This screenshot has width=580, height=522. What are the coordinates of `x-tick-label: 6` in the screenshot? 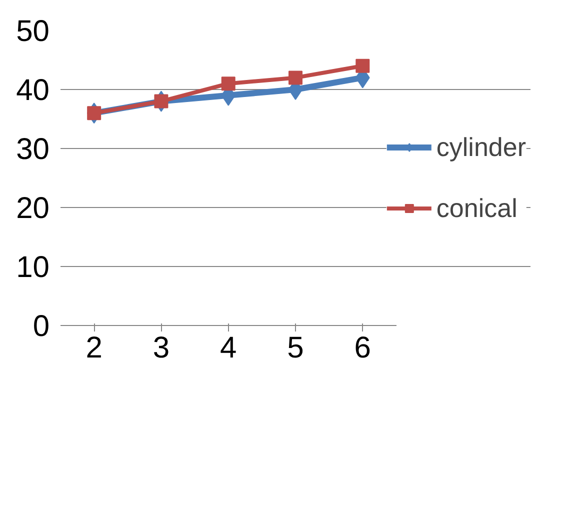 It's located at (362, 348).